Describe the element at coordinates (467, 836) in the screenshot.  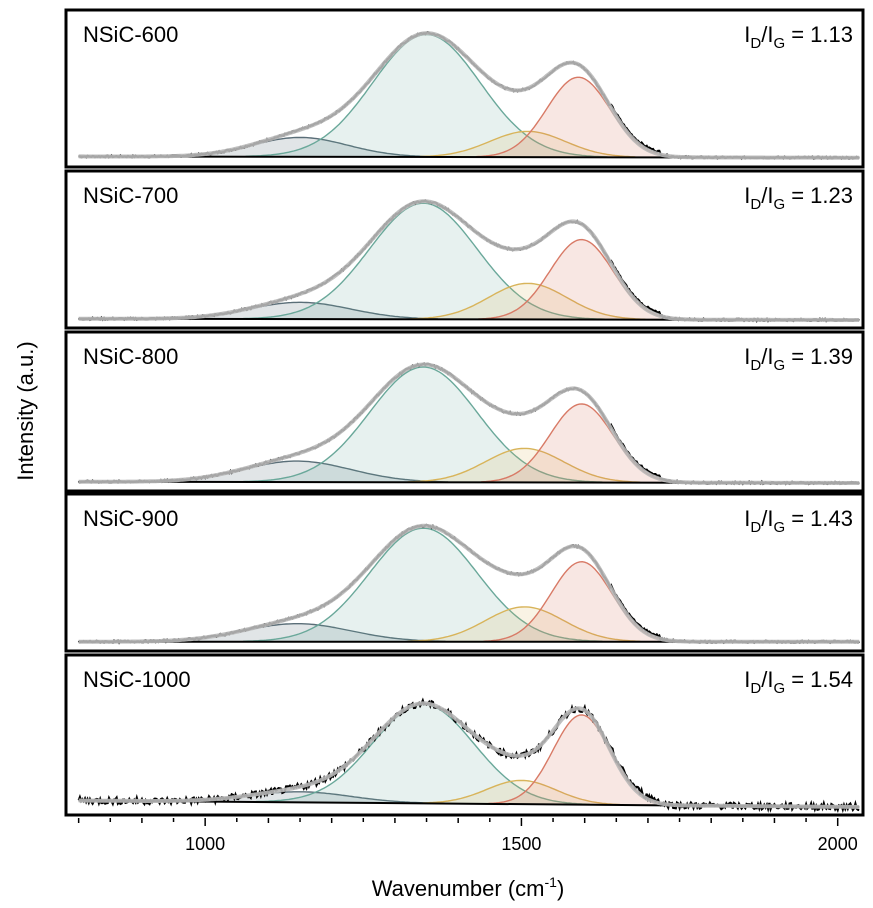
I see `x-axis: 1000 1500 2000` at that location.